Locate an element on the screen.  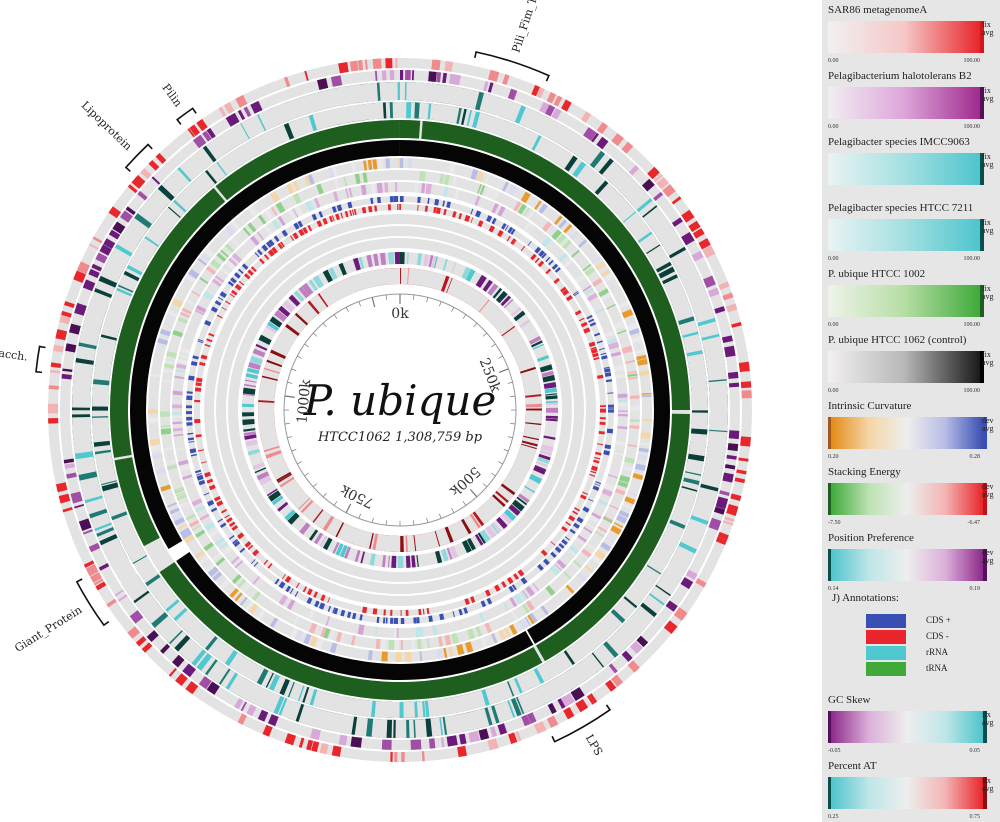
annotation-label: Pilin is located at coordinates (171, 95).